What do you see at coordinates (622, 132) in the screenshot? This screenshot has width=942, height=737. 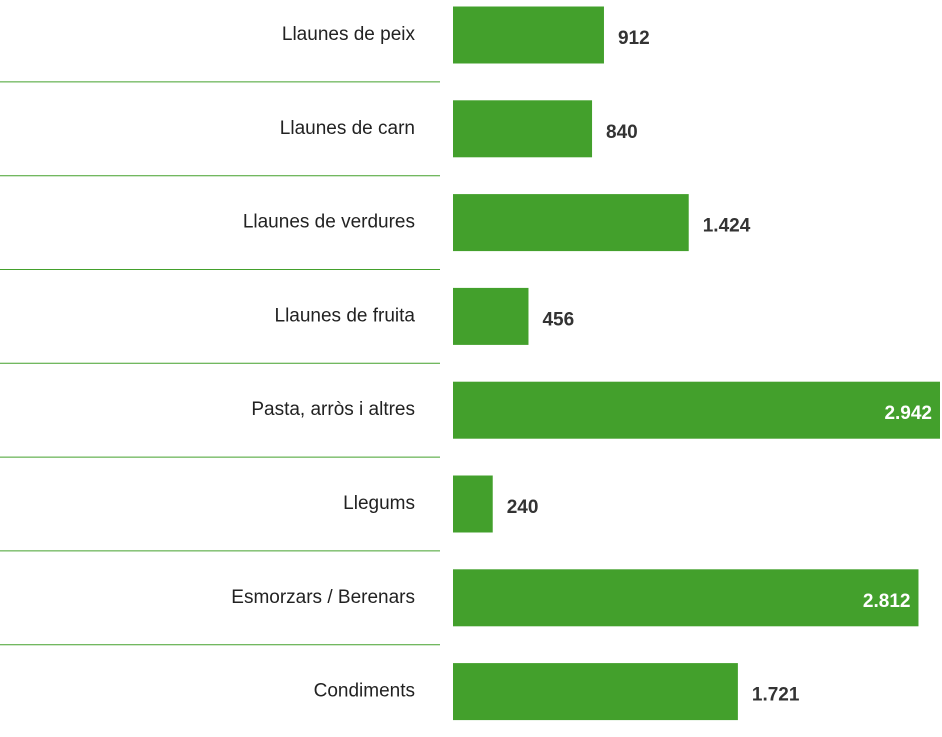 I see `value-label: 840` at bounding box center [622, 132].